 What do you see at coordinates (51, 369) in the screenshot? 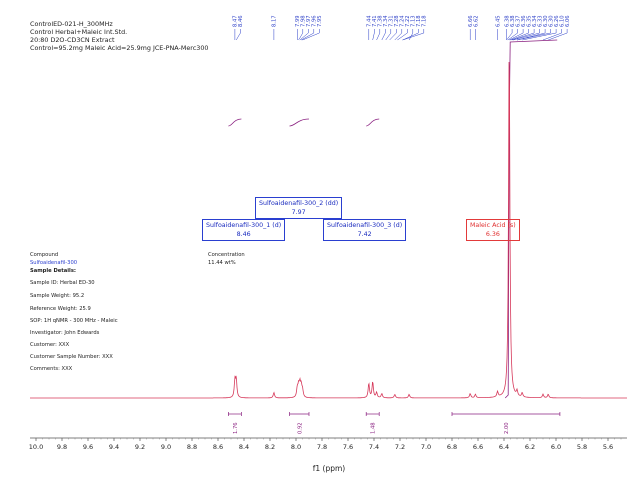
I see `comments: Comments: XXX` at bounding box center [51, 369].